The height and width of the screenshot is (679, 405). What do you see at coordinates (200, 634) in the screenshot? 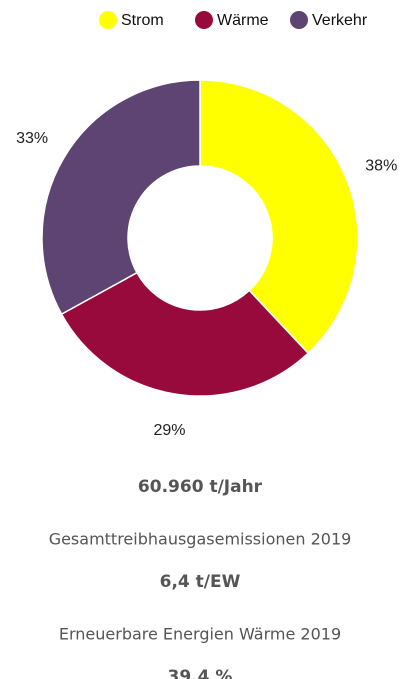
I see `stat-label: Erneuerbare Energien Wärme 2019` at bounding box center [200, 634].